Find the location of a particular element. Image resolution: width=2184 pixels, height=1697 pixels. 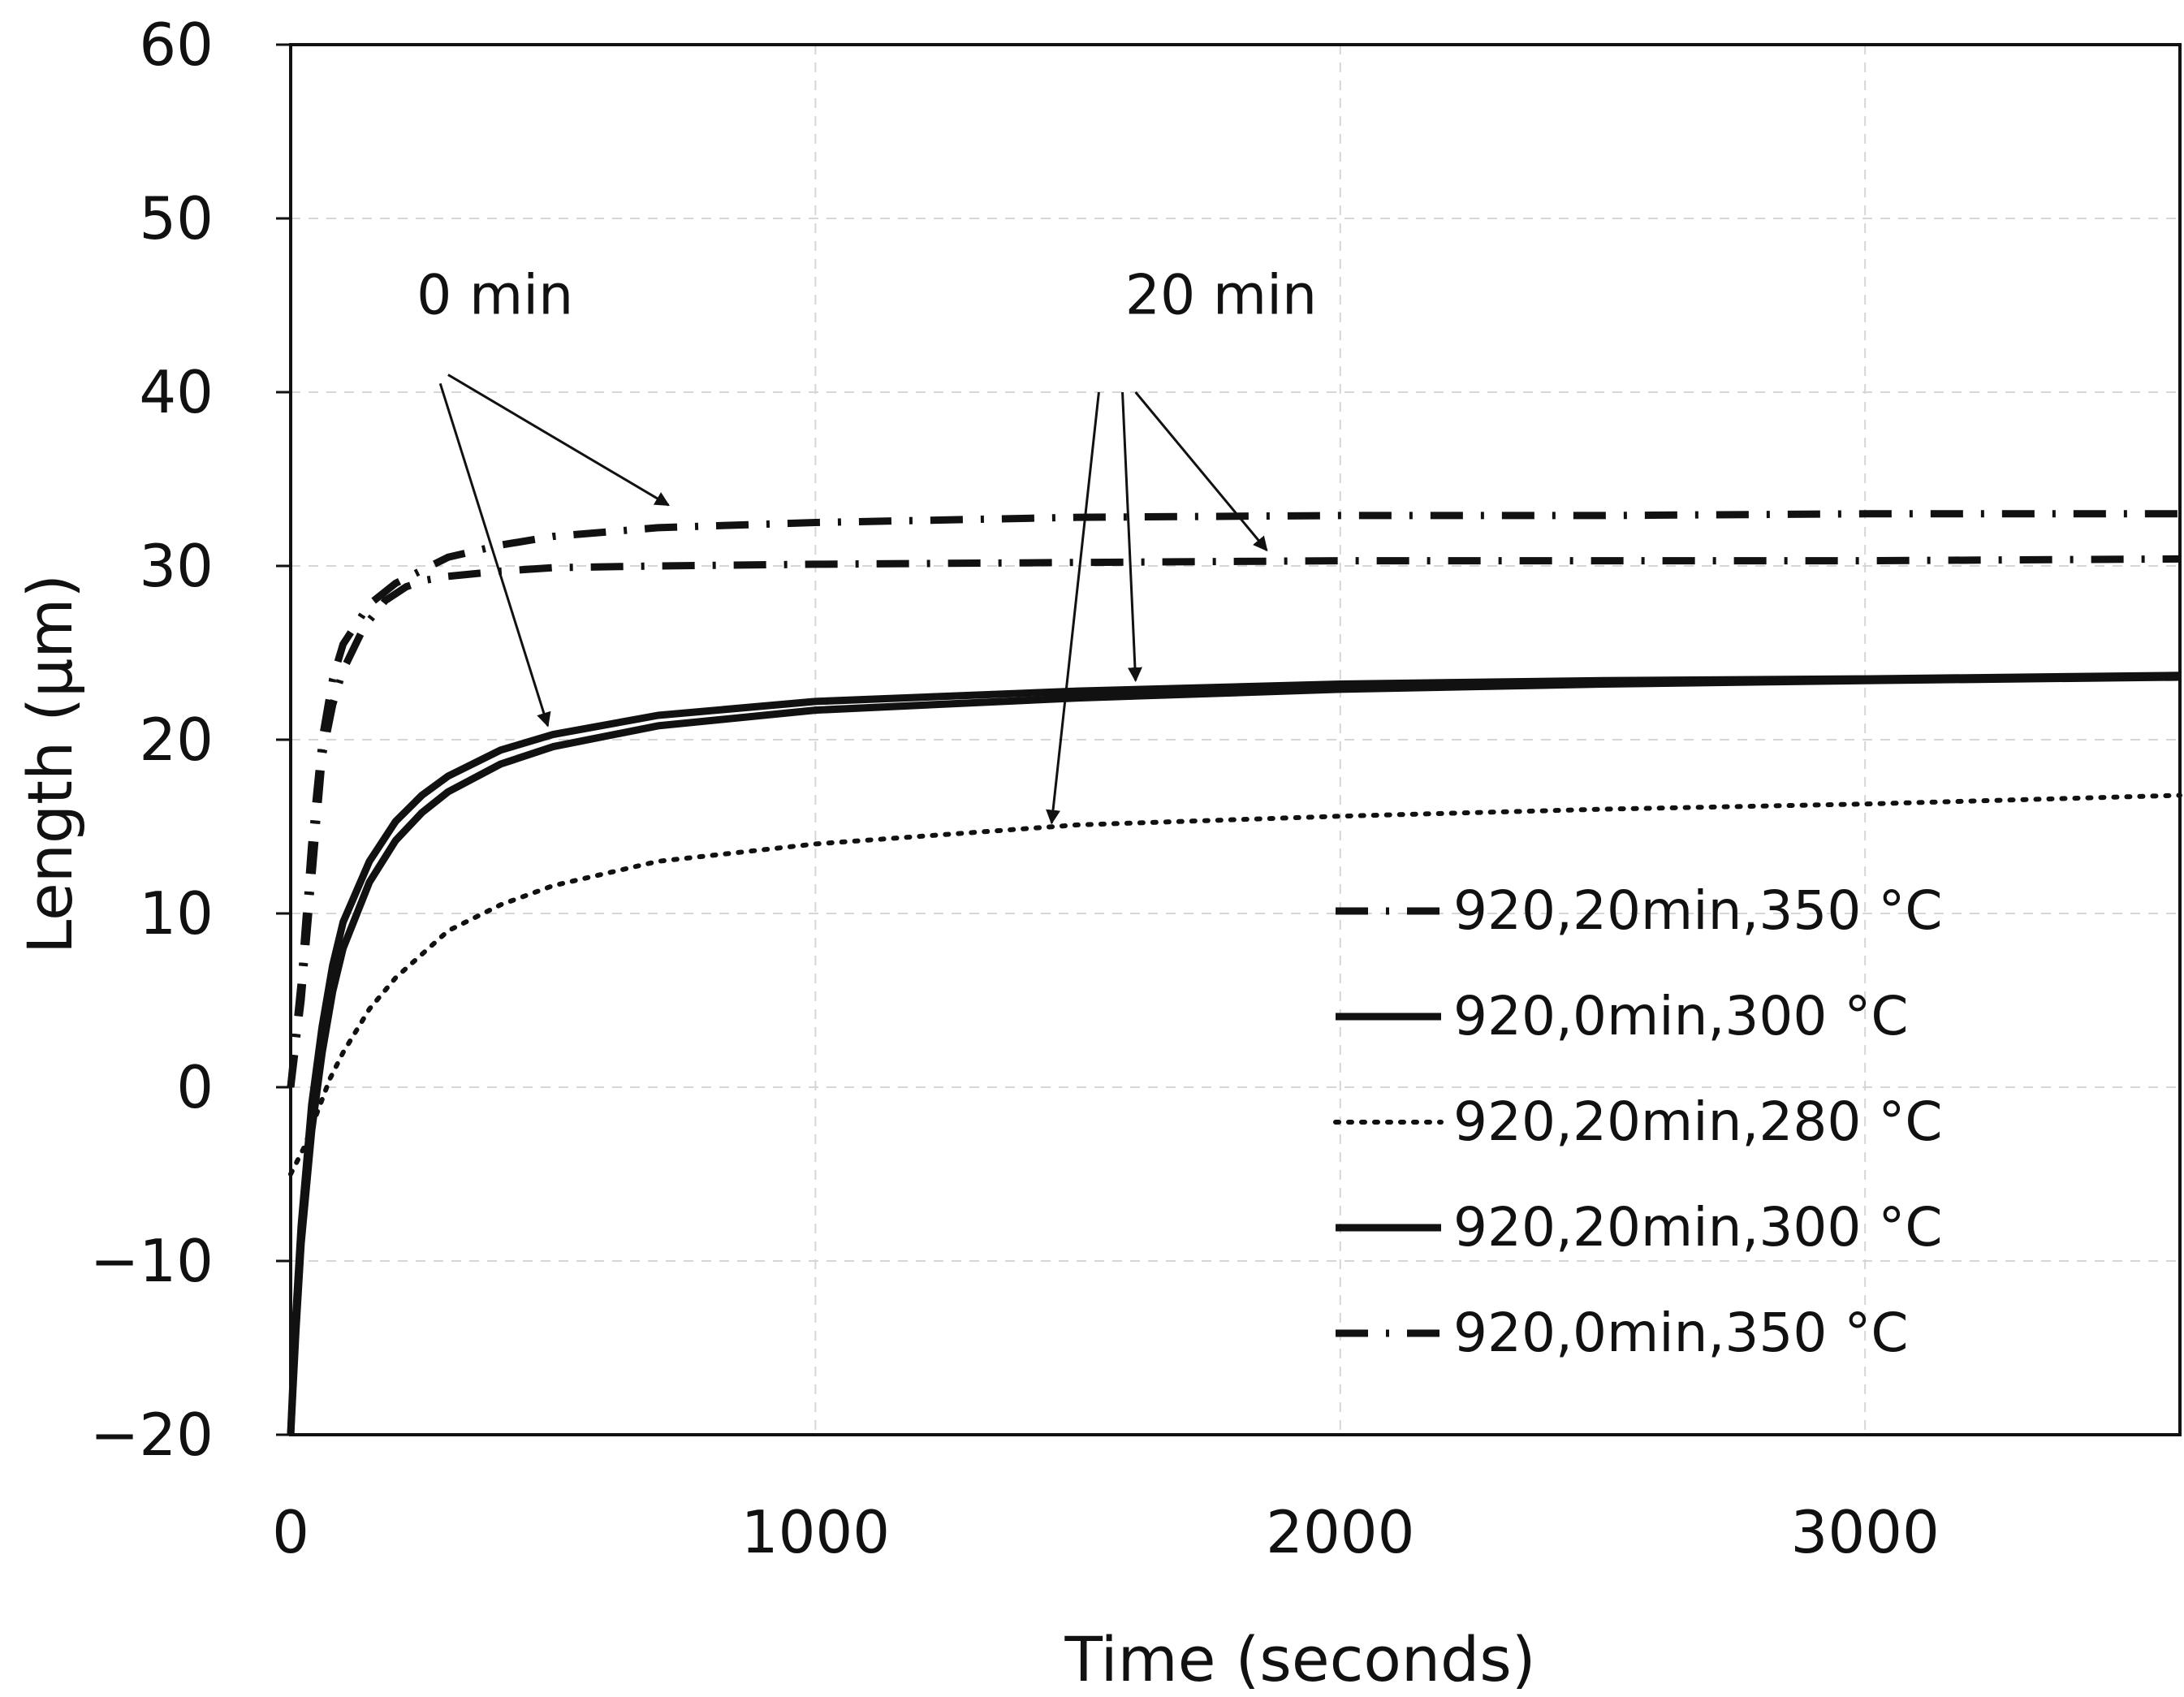

legend-label: 920,20min,300 °C is located at coordinates (1697, 1227).